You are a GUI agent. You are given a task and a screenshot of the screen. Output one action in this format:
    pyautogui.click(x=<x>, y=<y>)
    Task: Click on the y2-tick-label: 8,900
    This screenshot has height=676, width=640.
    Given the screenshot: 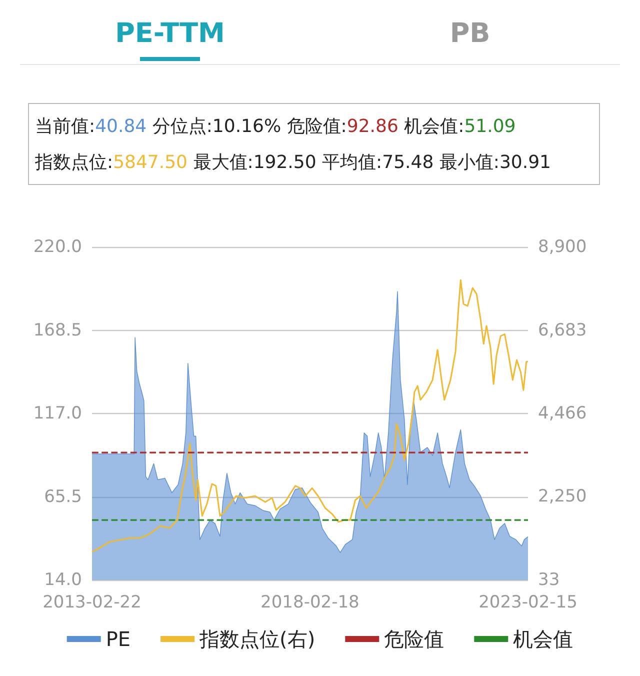 What is the action you would take?
    pyautogui.click(x=562, y=247)
    